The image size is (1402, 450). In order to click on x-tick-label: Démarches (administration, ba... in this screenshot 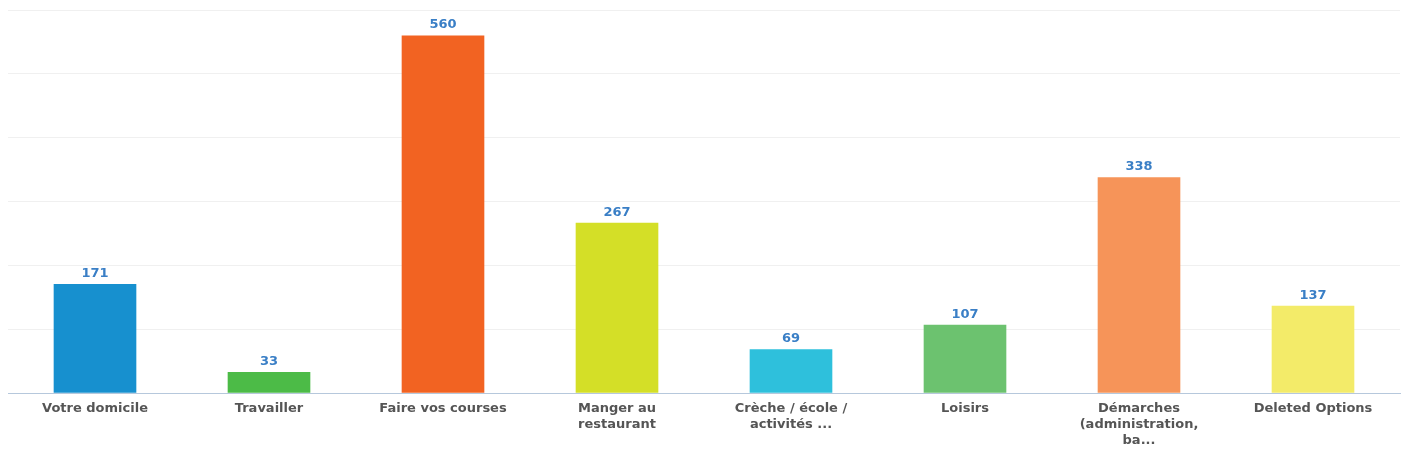, I will do `click(1139, 423)`.